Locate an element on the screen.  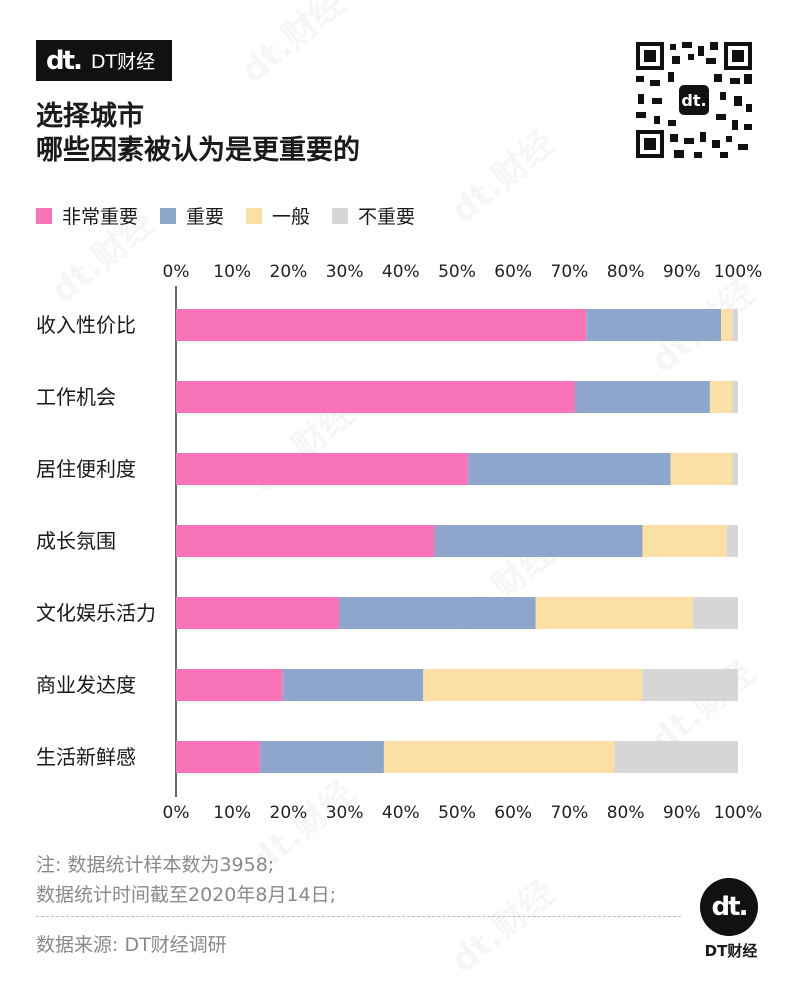
x-tick-label-bottom: 90% is located at coordinates (682, 813).